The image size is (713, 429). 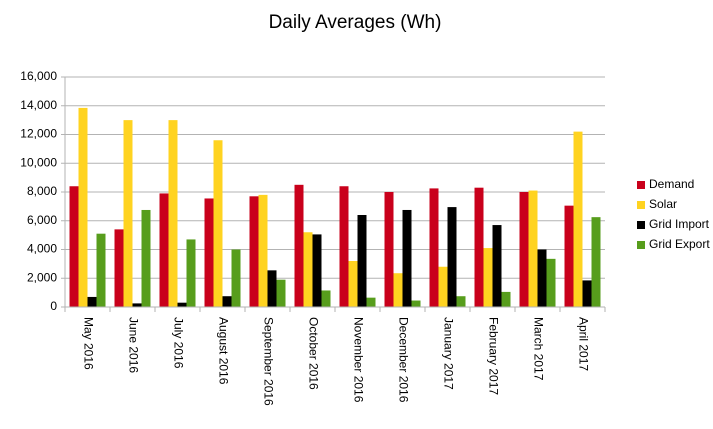 What do you see at coordinates (38, 105) in the screenshot?
I see `y-tick-label: 14,000` at bounding box center [38, 105].